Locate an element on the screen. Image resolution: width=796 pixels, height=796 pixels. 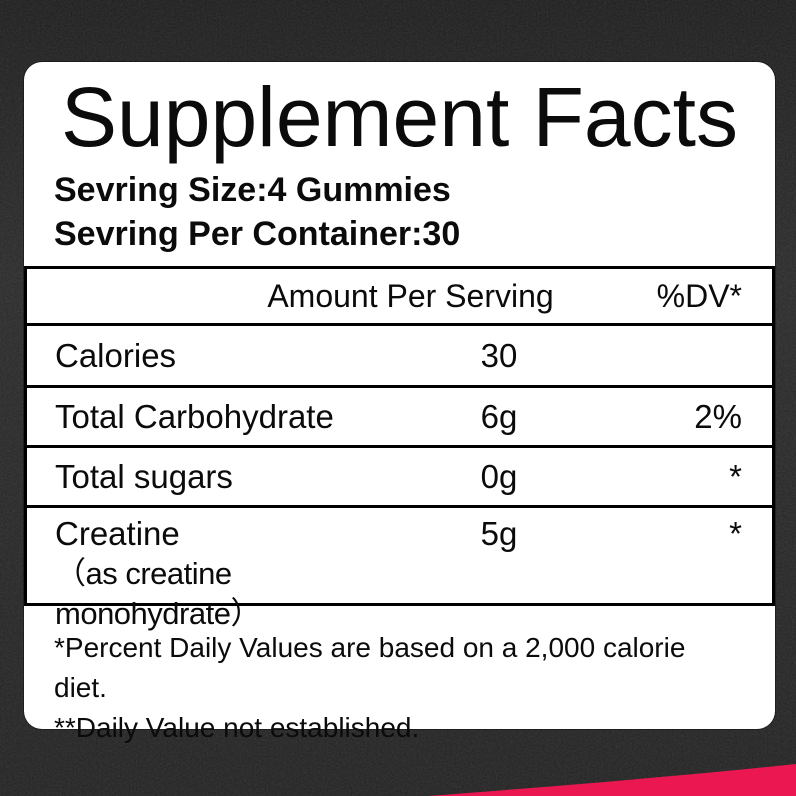
table-row-total-sugars: Total sugars 0g * is located at coordinates (399, 478).